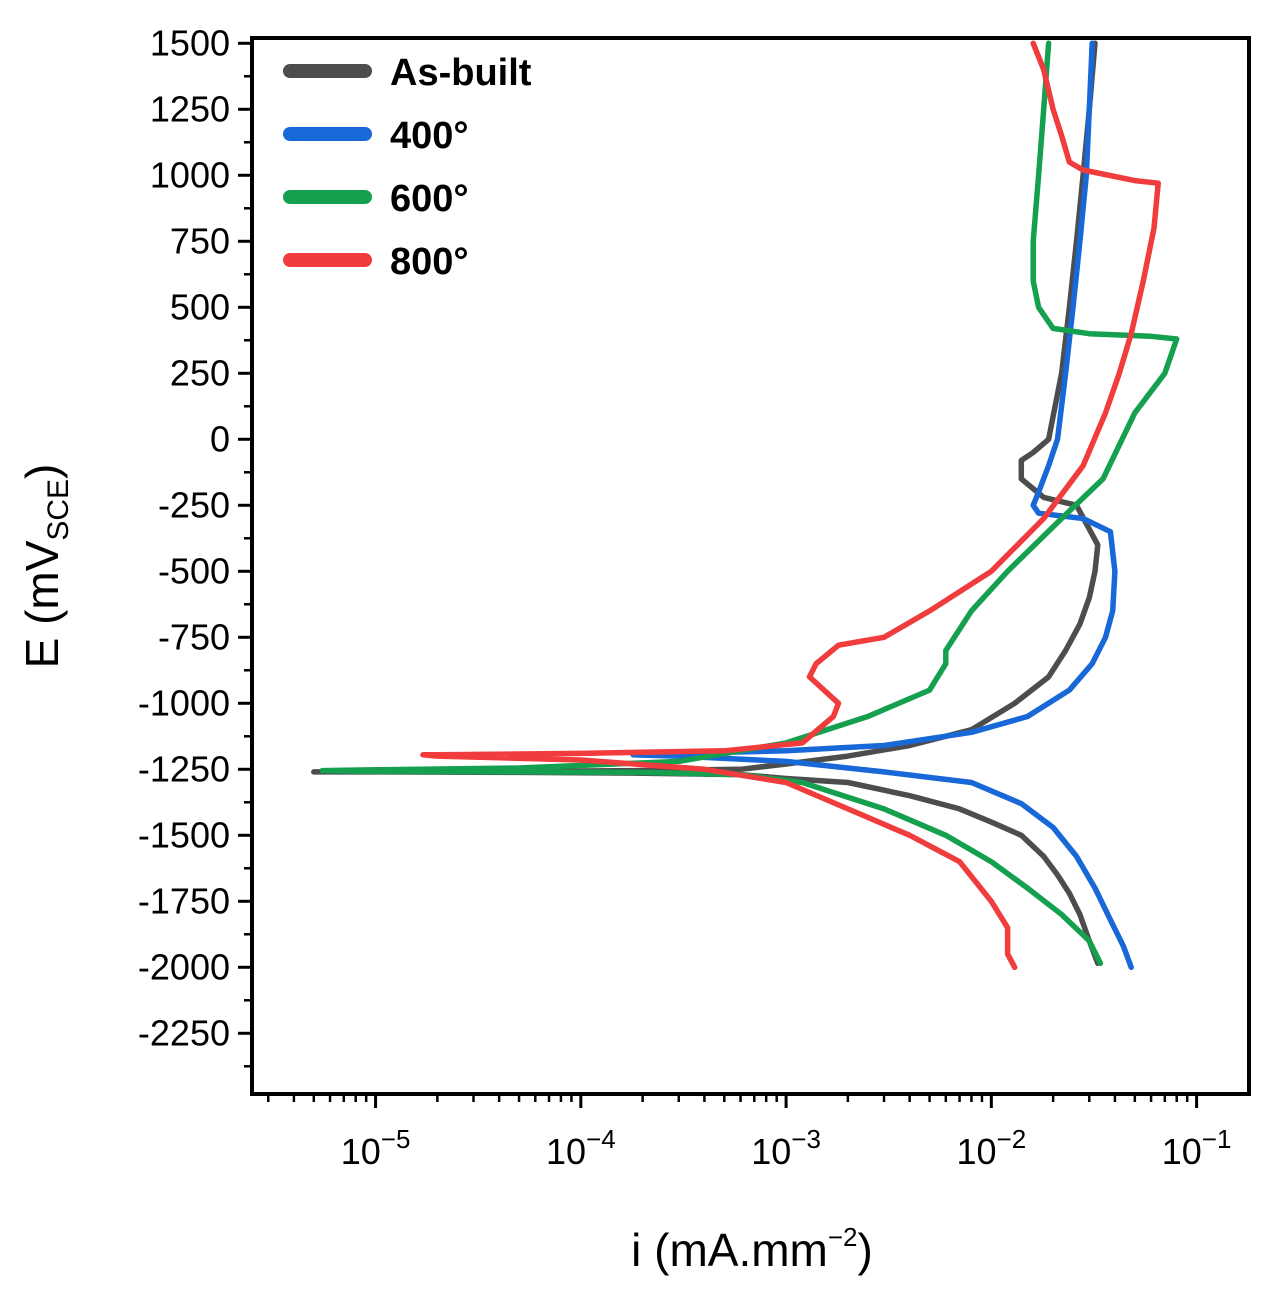 The width and height of the screenshot is (1263, 1289). I want to click on y-tick-label: 1000, so click(190, 174).